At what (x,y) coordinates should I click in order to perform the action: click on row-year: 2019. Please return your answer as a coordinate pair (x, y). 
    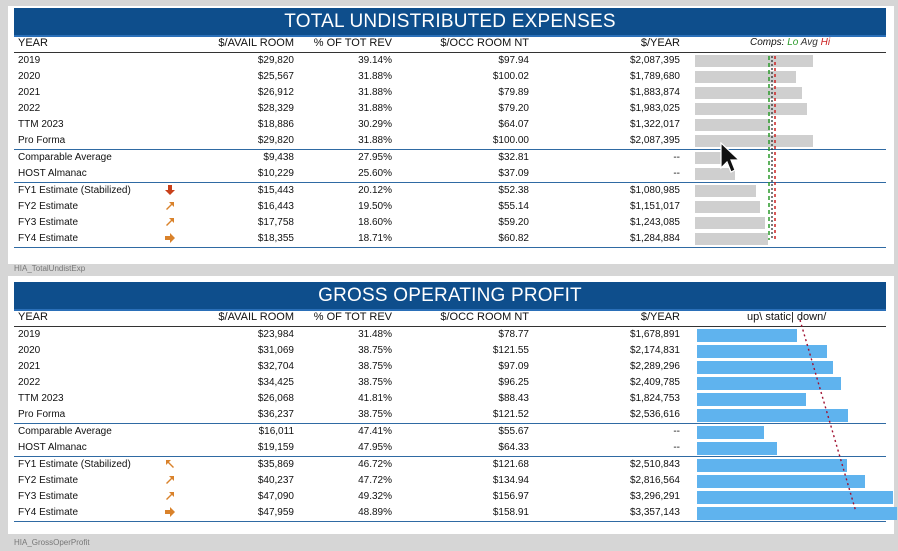
    Looking at the image, I should click on (29, 60).